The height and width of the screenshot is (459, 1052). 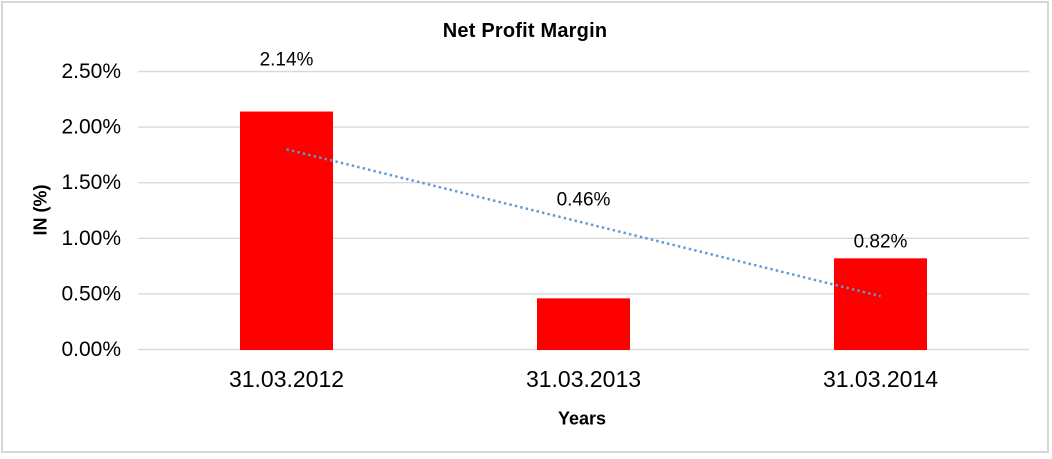 I want to click on x-tick-label: 31.03.2012, so click(x=286, y=379).